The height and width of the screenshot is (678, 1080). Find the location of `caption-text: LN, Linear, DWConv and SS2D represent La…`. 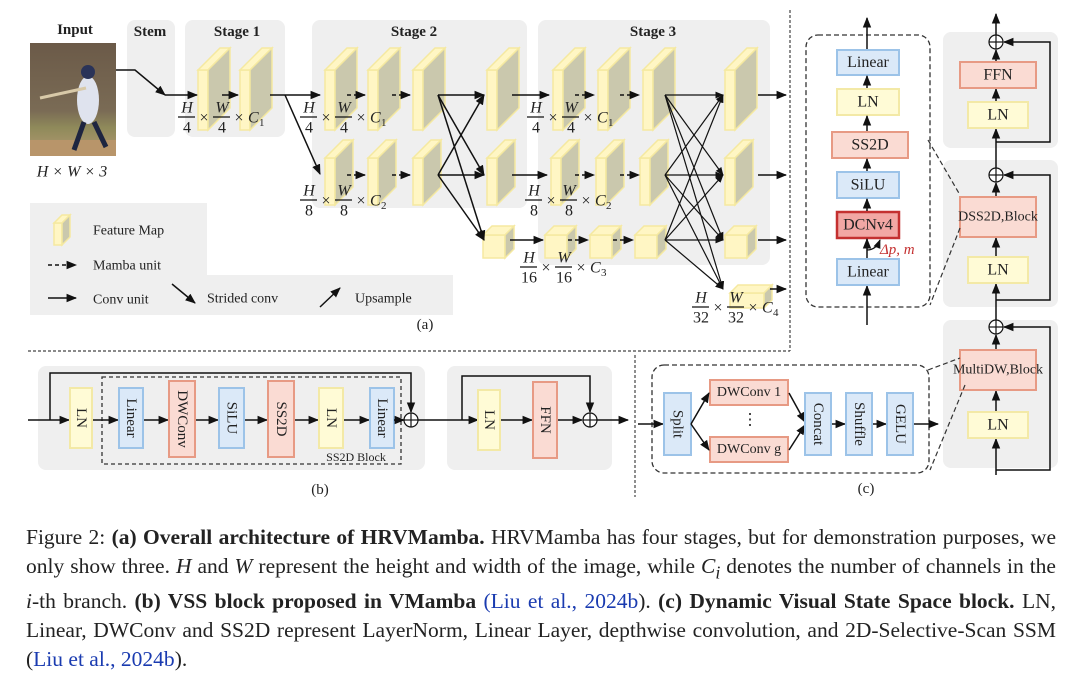

caption-text: LN, Linear, DWConv and SS2D represent La… is located at coordinates (541, 630).